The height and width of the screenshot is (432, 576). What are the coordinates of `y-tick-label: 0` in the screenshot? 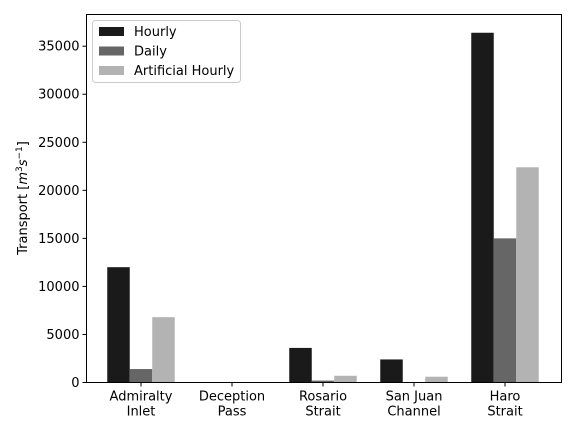 It's located at (75, 383).